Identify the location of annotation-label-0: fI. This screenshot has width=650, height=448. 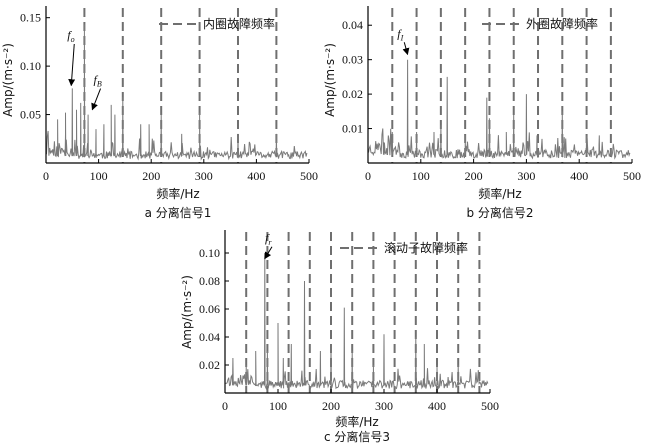
(400, 34).